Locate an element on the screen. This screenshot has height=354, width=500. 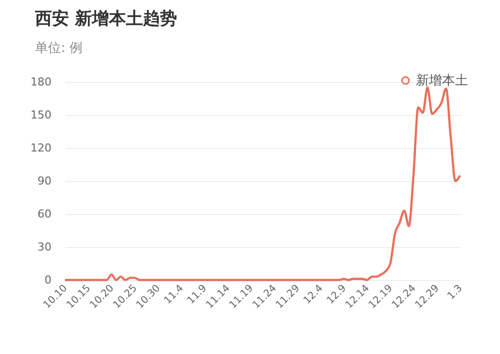
y-tick-label: 90 is located at coordinates (45, 181).